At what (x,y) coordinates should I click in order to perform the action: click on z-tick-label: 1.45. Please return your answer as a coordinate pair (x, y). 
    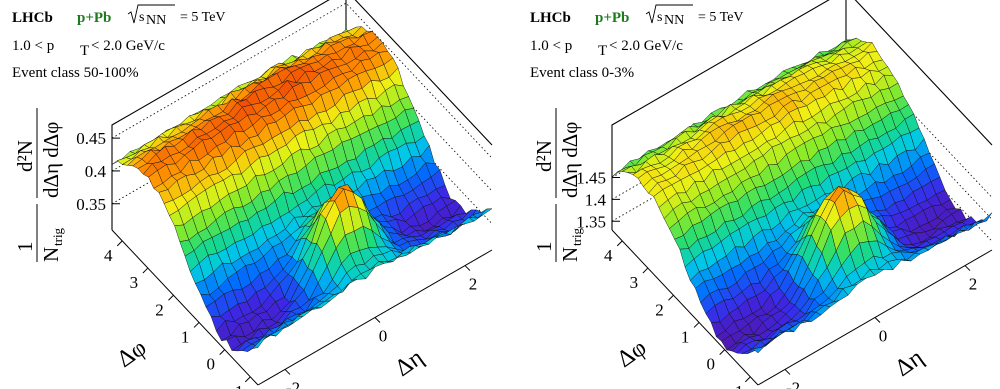
    Looking at the image, I should click on (591, 178).